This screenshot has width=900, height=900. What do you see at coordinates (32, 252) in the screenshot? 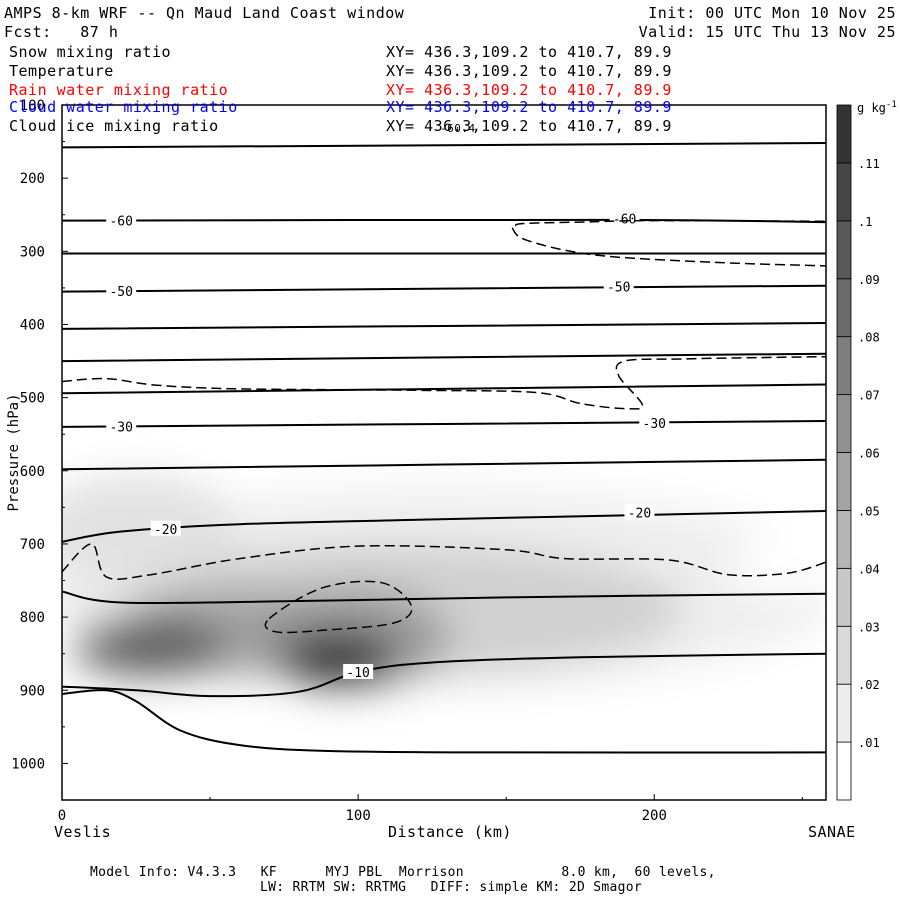
I see `y-tick-label: 300` at bounding box center [32, 252].